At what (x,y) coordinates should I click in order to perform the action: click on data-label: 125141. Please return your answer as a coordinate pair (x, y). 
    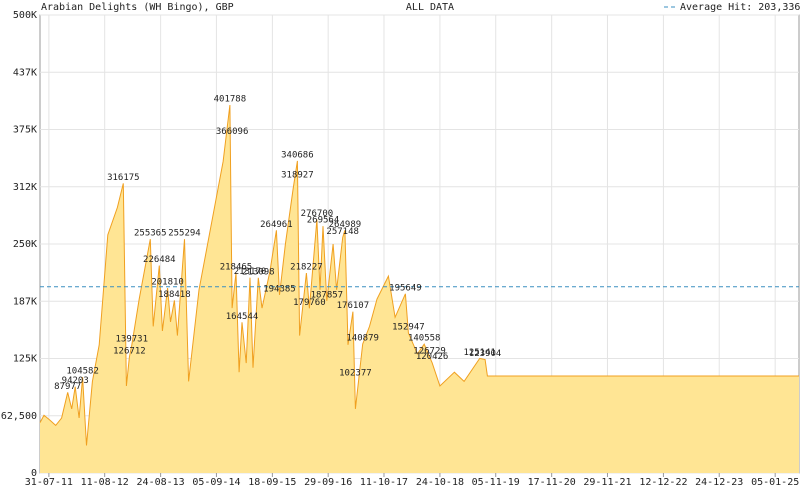
    Looking at the image, I should click on (479, 353).